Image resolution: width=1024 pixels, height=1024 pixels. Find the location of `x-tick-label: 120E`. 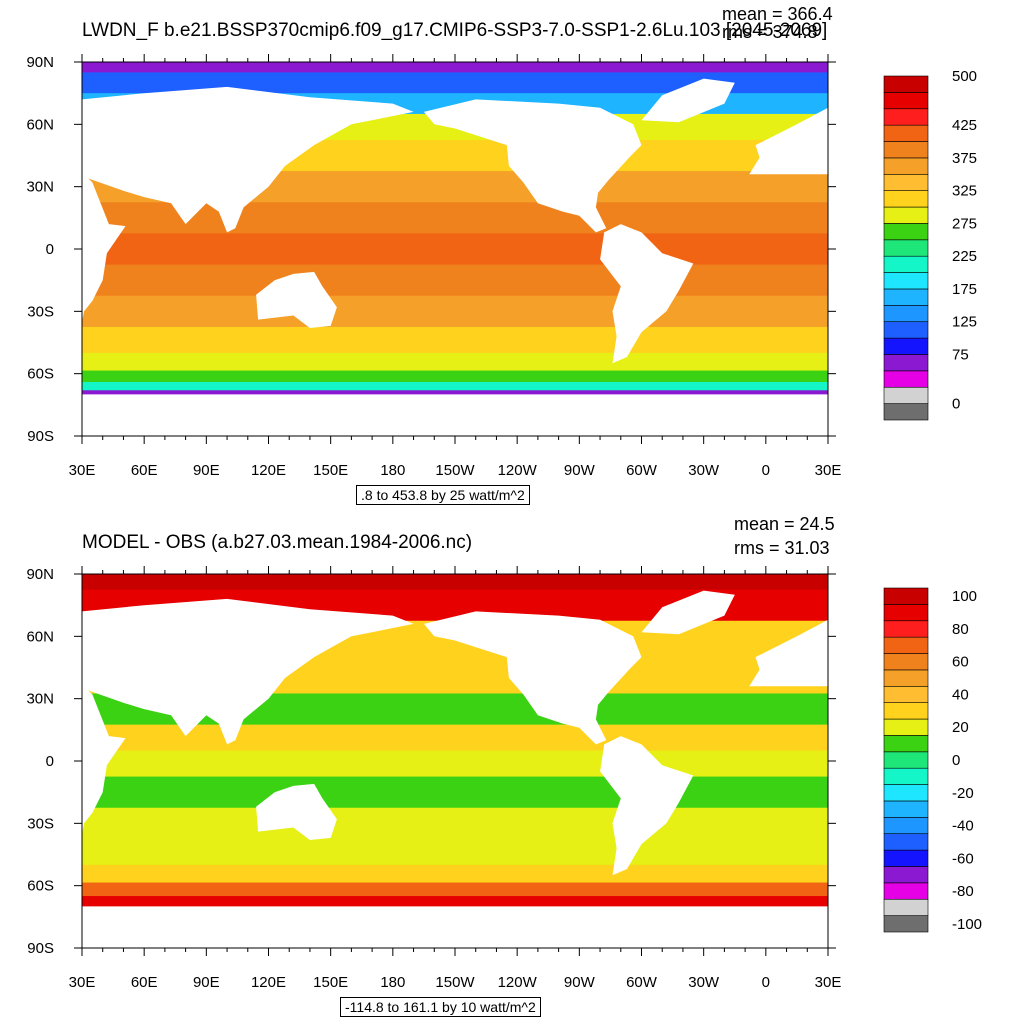

x-tick-label: 120E is located at coordinates (268, 982).